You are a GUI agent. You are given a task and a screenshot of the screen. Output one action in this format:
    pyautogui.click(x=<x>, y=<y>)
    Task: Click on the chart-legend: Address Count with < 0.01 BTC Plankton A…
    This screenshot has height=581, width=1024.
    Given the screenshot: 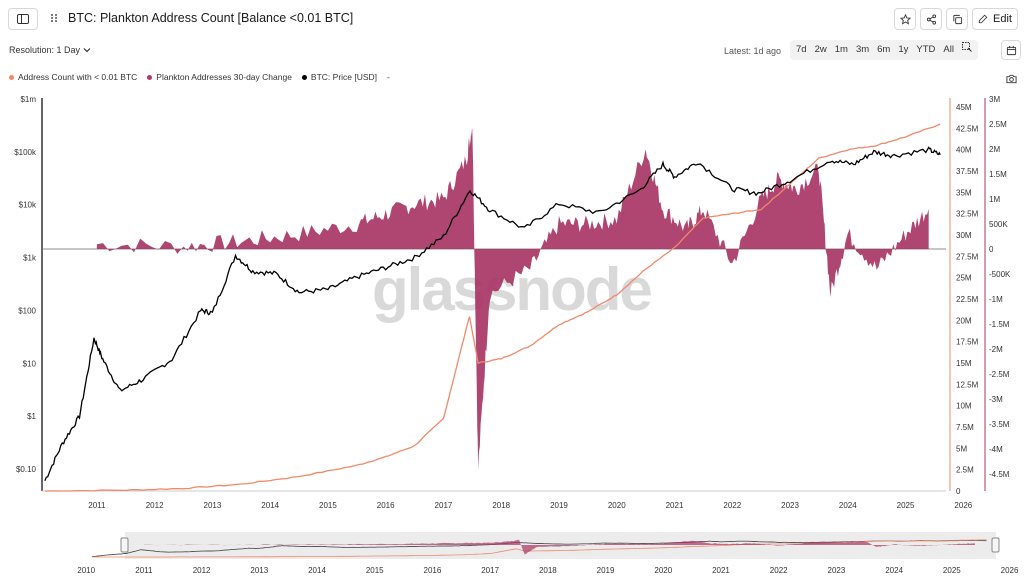 What is the action you would take?
    pyautogui.click(x=199, y=77)
    